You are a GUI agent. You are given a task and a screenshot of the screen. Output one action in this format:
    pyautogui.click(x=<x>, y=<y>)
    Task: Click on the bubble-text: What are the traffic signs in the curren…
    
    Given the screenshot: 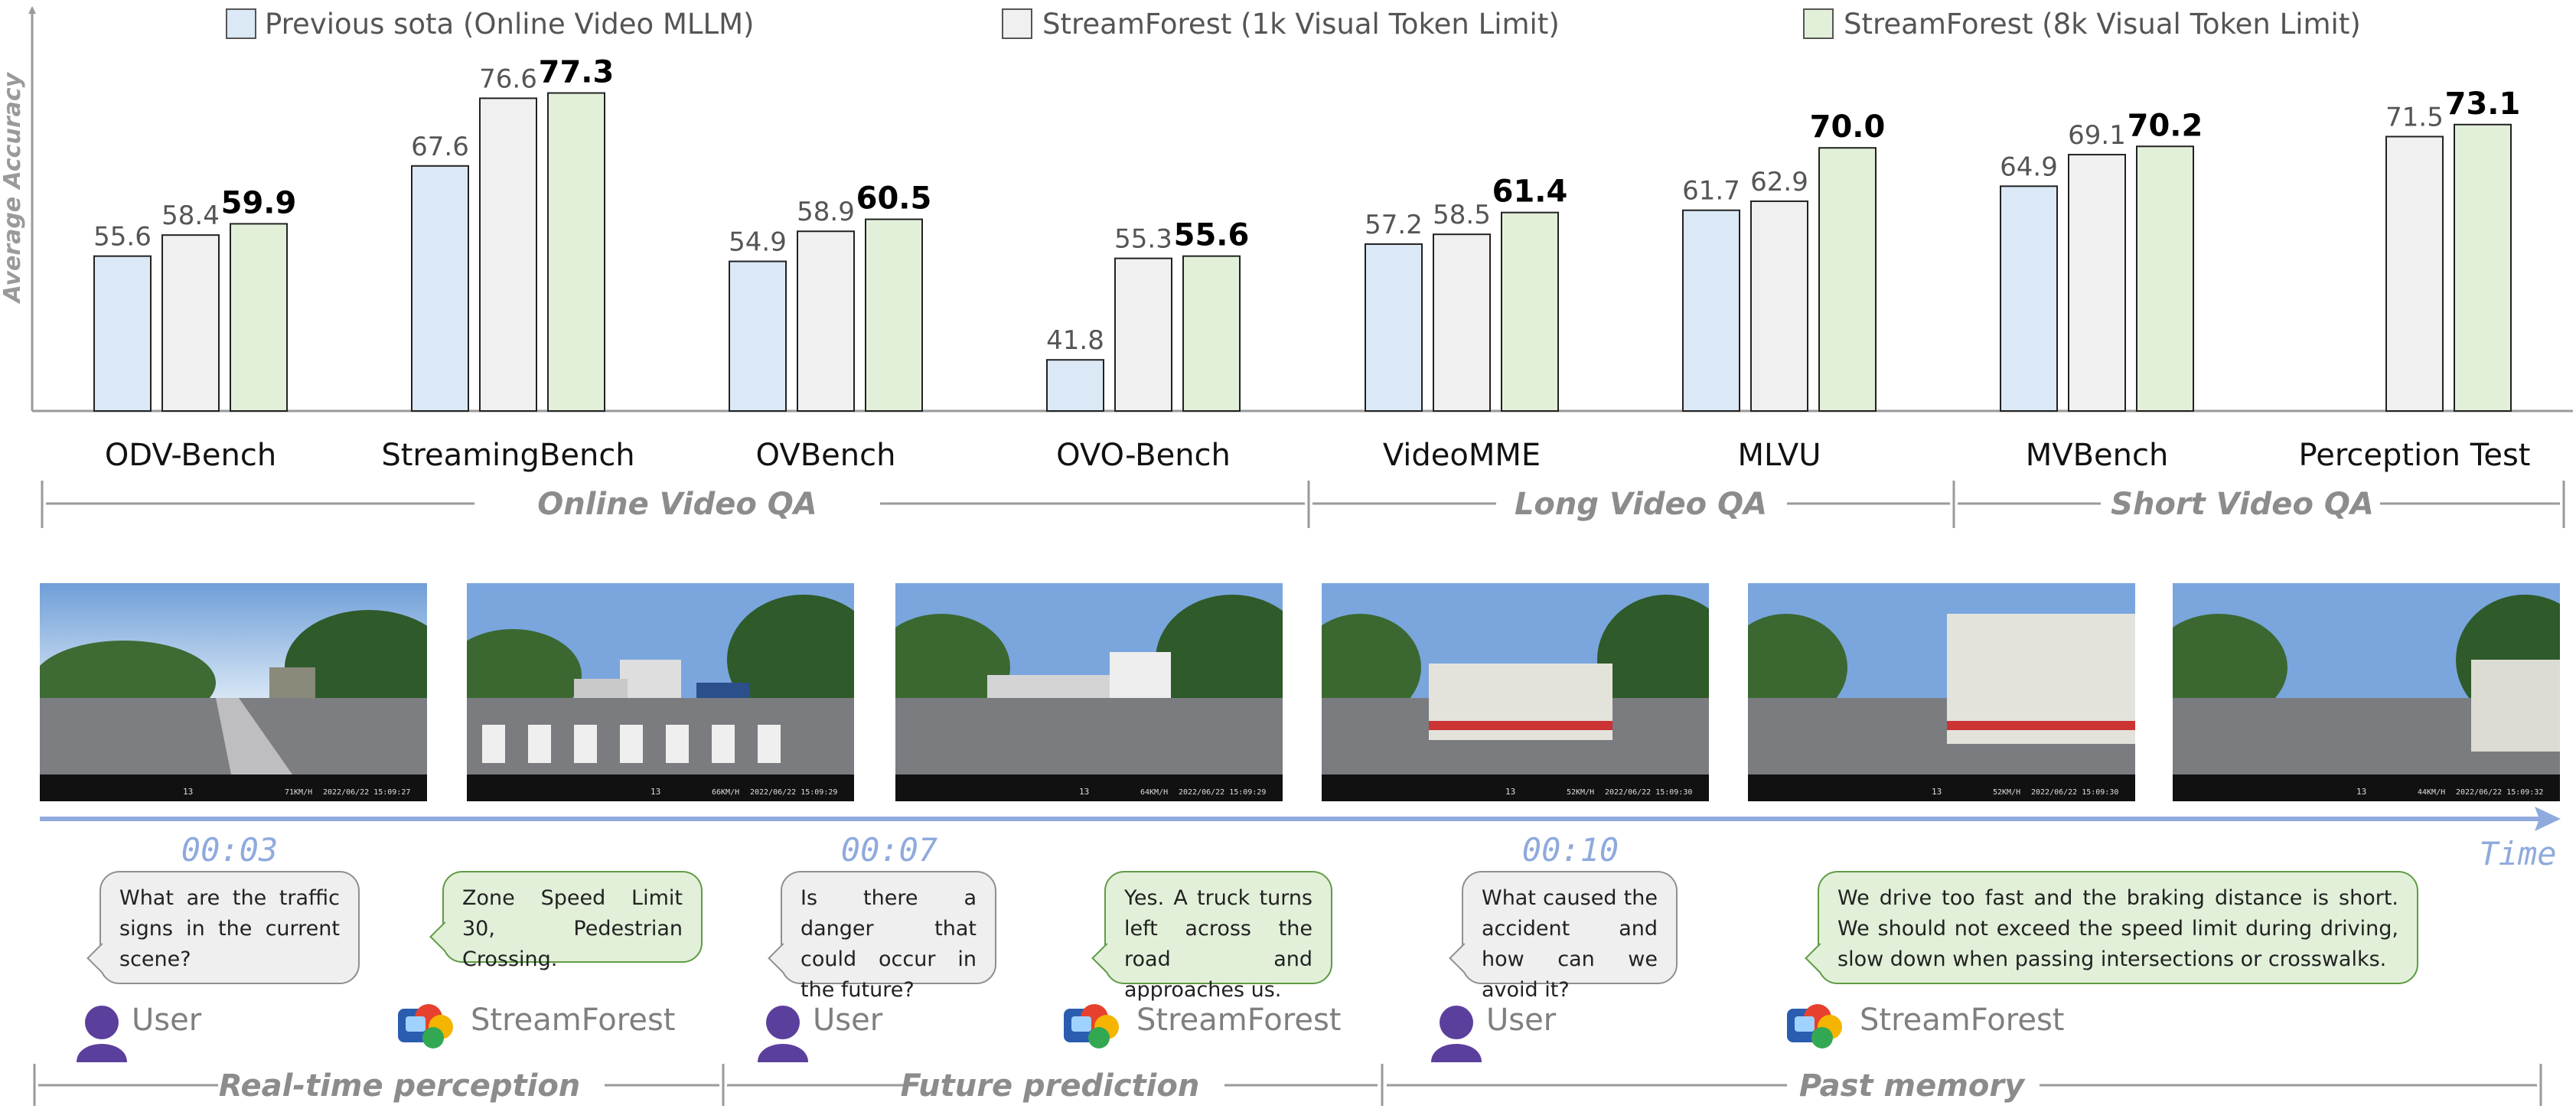 What is the action you would take?
    pyautogui.click(x=229, y=928)
    